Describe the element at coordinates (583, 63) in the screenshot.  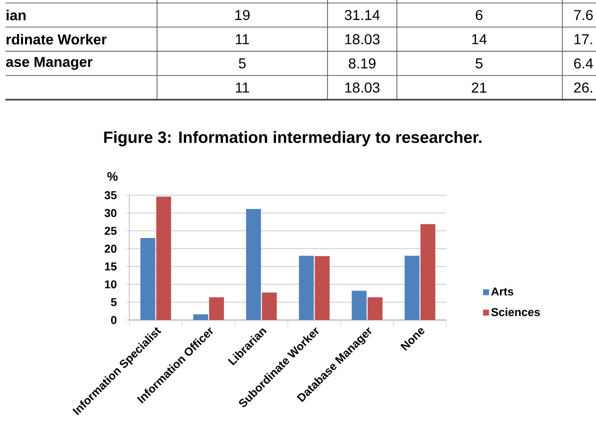
I see `text: 6.4` at that location.